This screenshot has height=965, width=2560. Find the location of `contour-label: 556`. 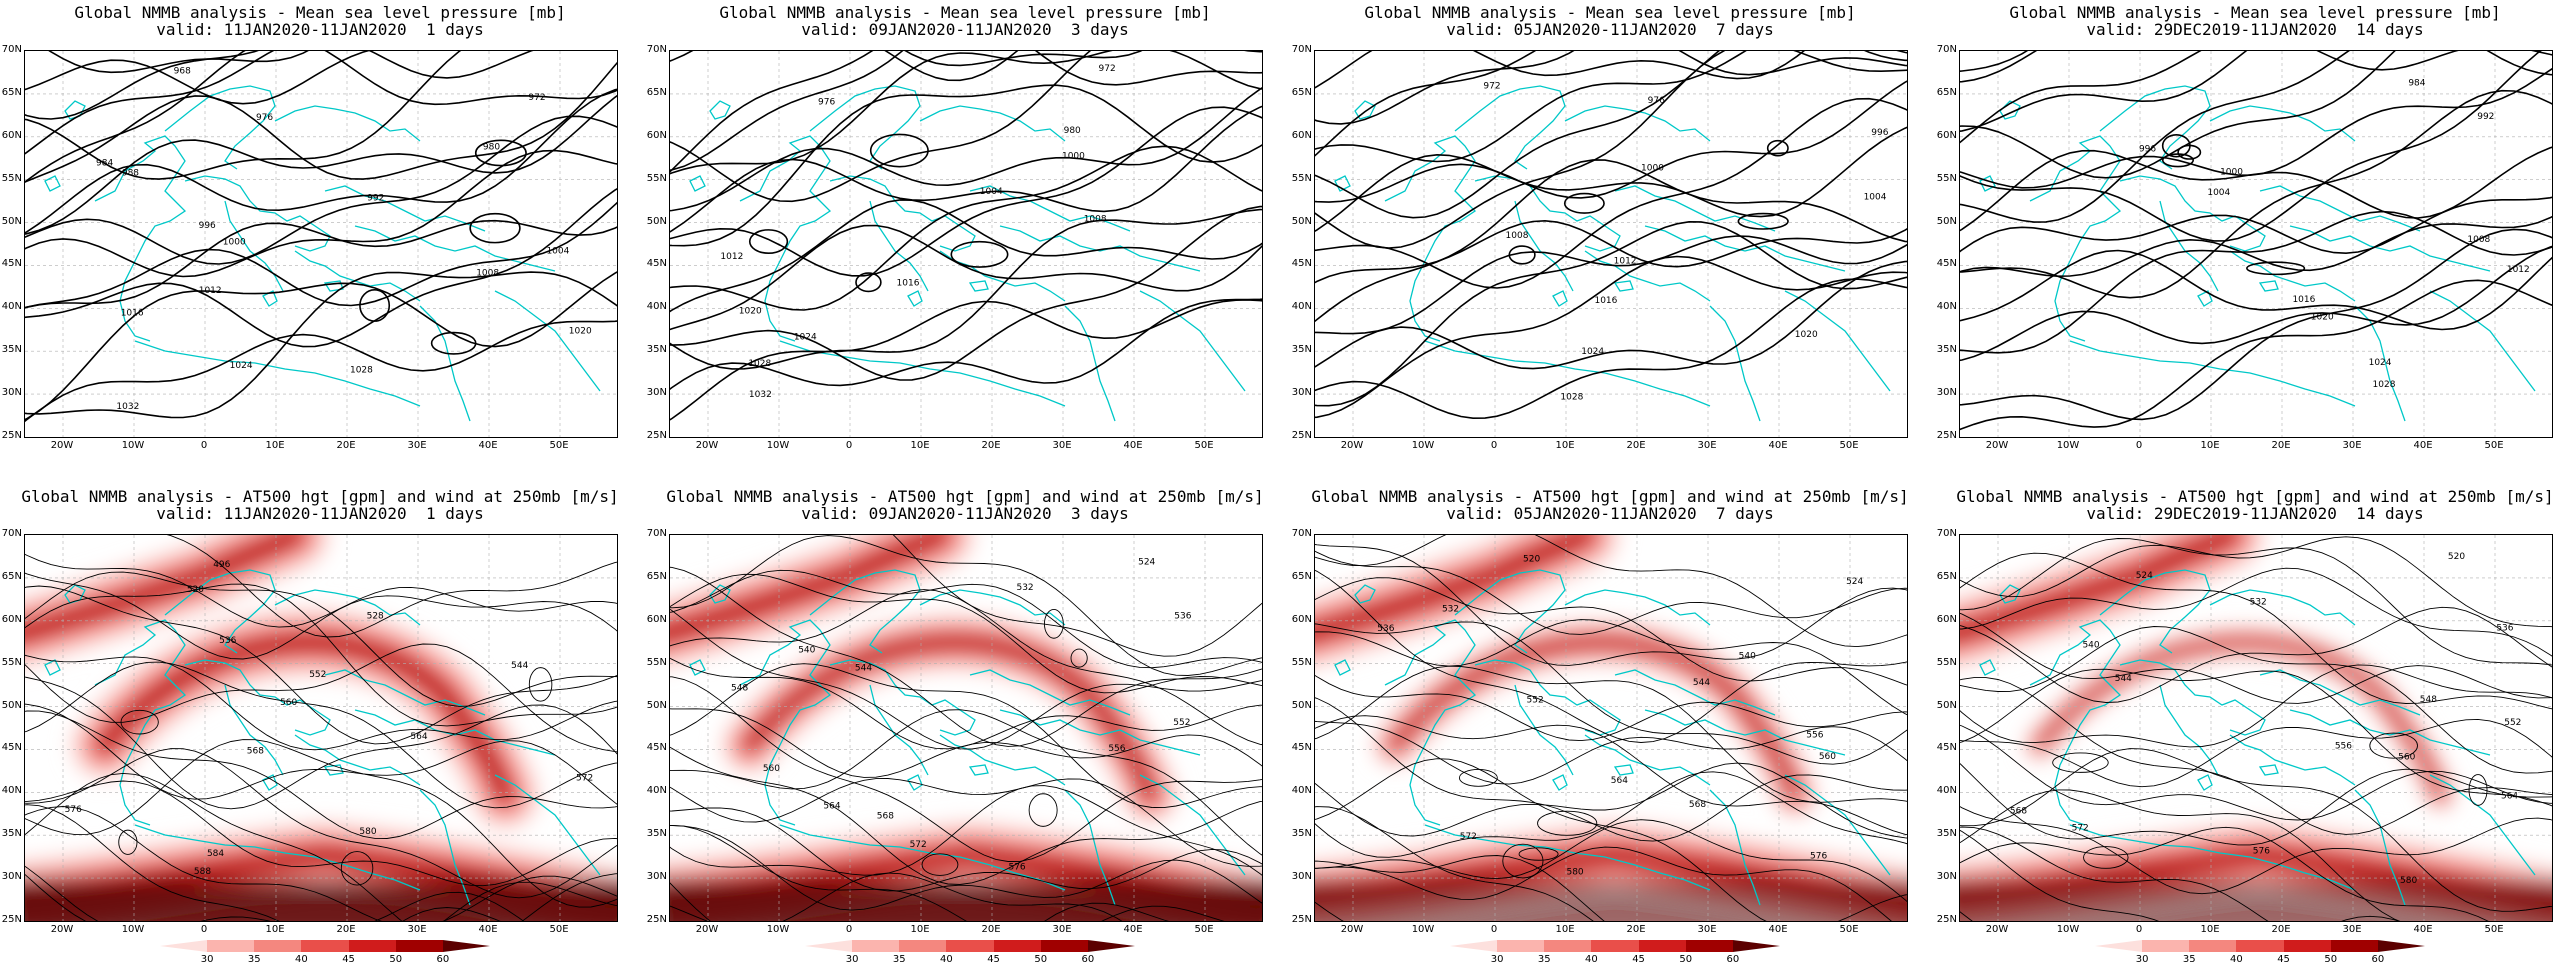

contour-label: 556 is located at coordinates (1116, 749).